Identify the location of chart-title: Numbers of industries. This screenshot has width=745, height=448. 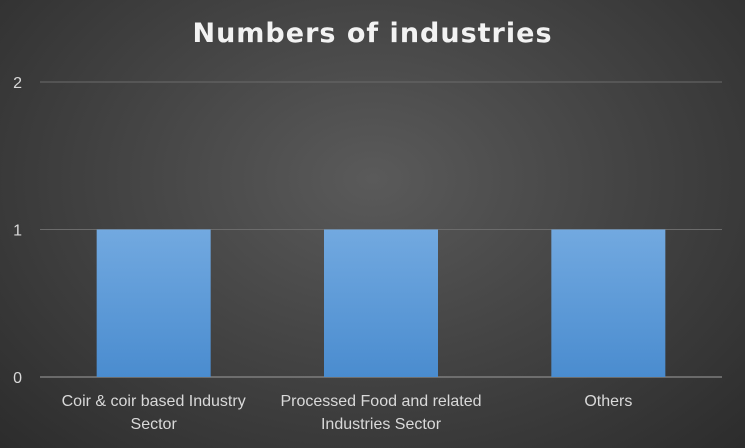
(372, 33).